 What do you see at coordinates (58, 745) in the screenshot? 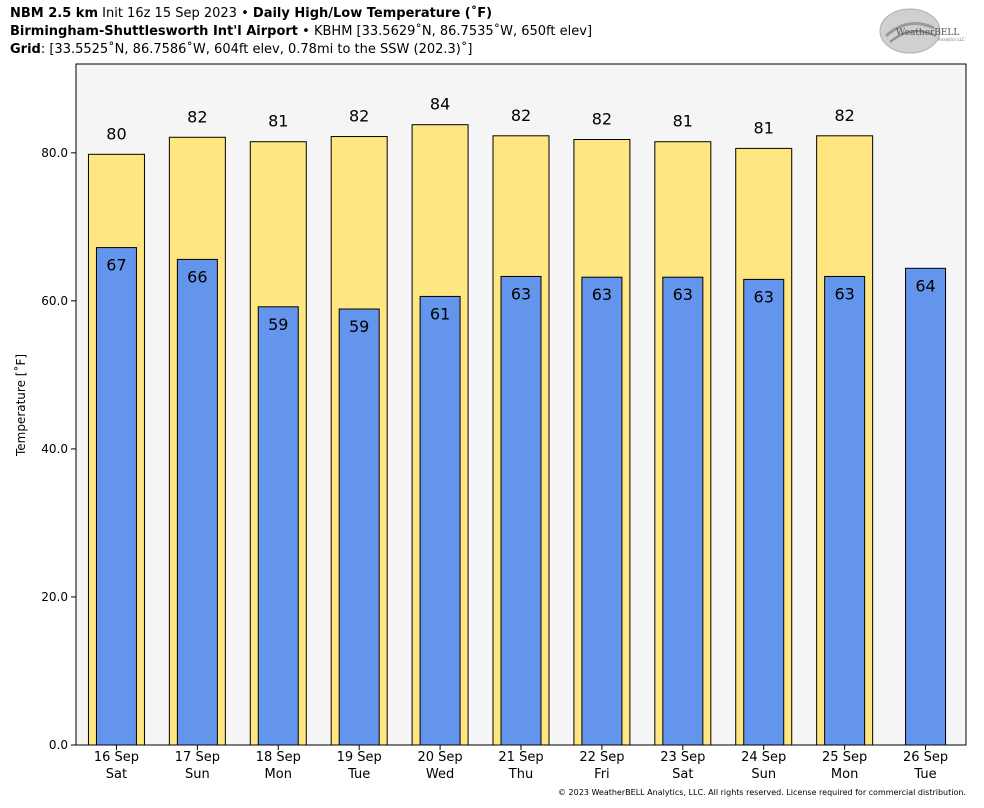
I see `y-tick-label: 0.0` at bounding box center [58, 745].